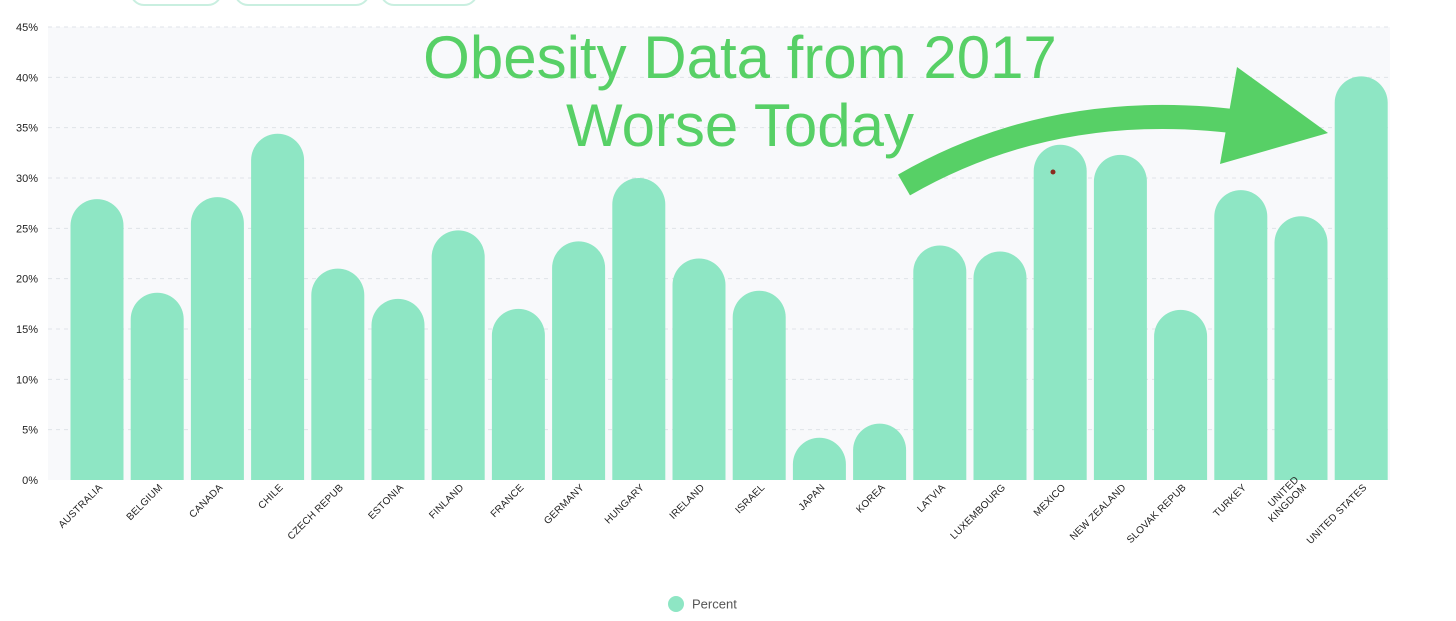 The image size is (1456, 621). I want to click on x-tick-label-line: FINLAND, so click(446, 501).